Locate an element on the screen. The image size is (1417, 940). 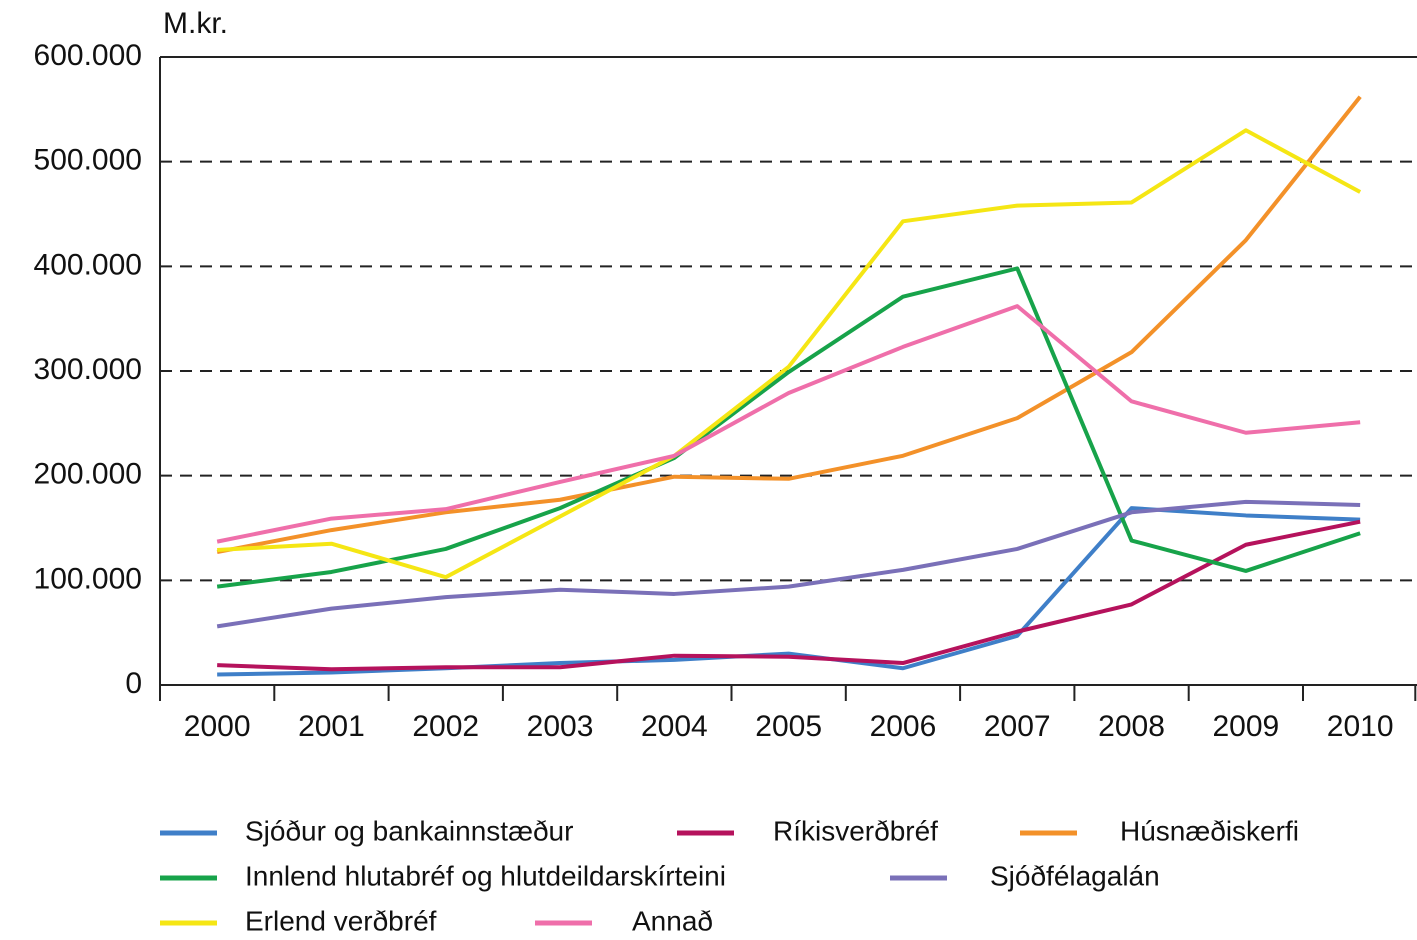
y-tick-label: 100.000 is located at coordinates (88, 578).